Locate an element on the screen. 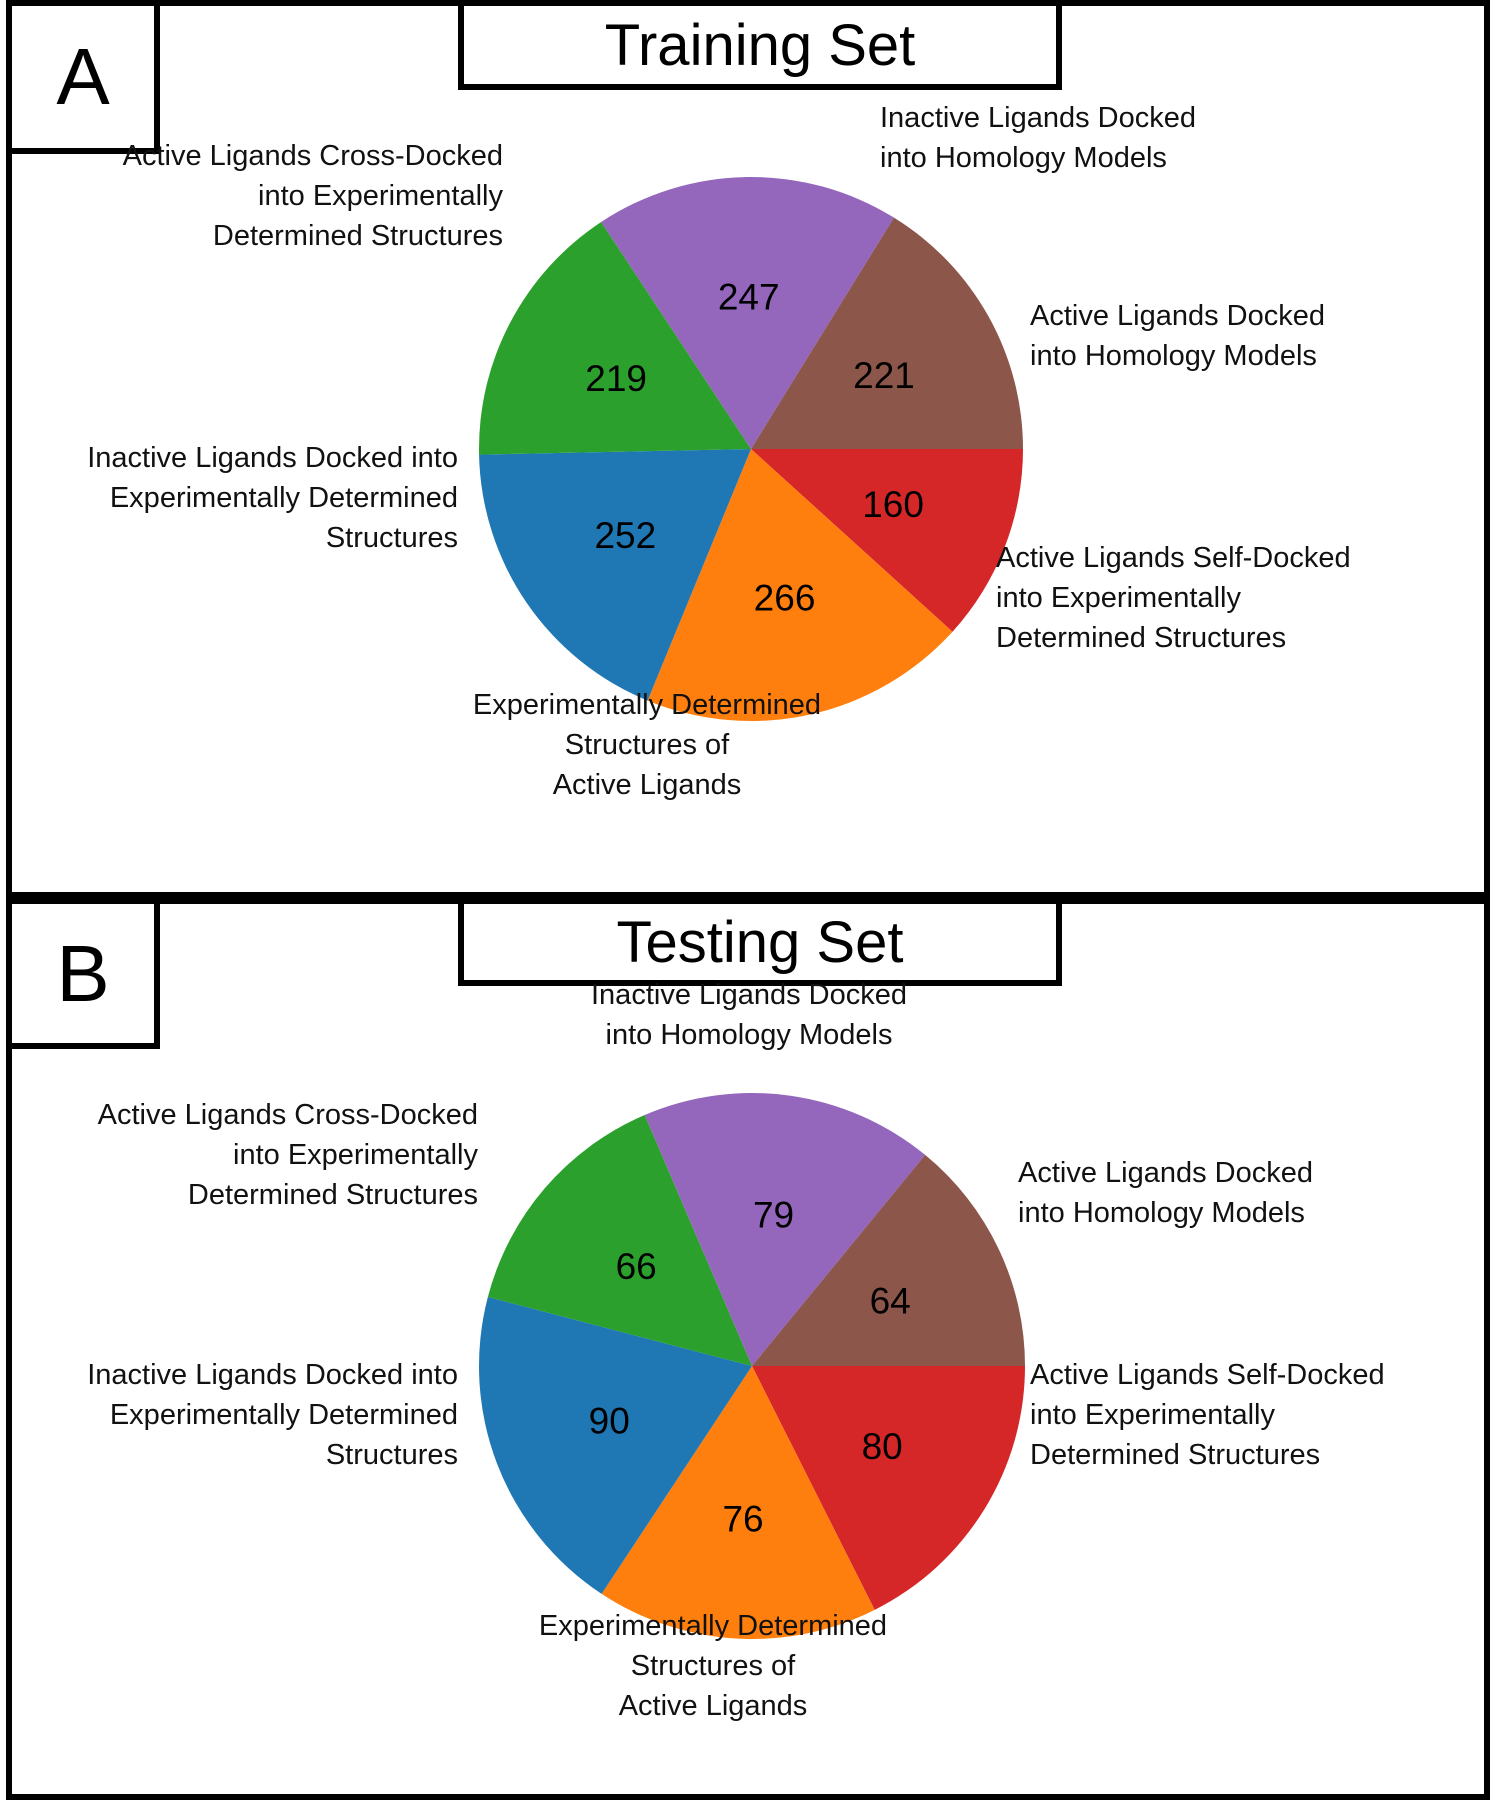 The width and height of the screenshot is (1500, 1800). panel-letter-b: B is located at coordinates (83, 973).